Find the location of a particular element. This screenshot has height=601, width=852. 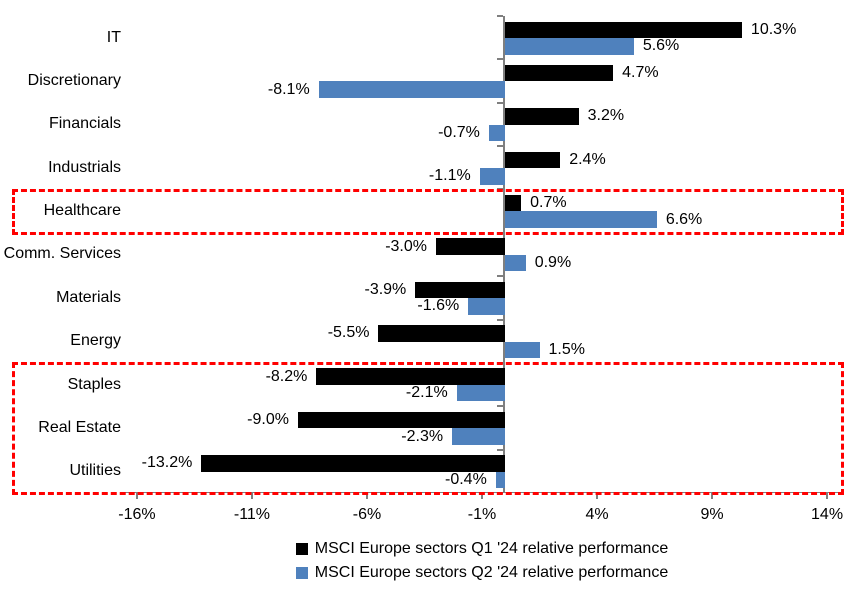

bar-q2-healthcare is located at coordinates (581, 219).